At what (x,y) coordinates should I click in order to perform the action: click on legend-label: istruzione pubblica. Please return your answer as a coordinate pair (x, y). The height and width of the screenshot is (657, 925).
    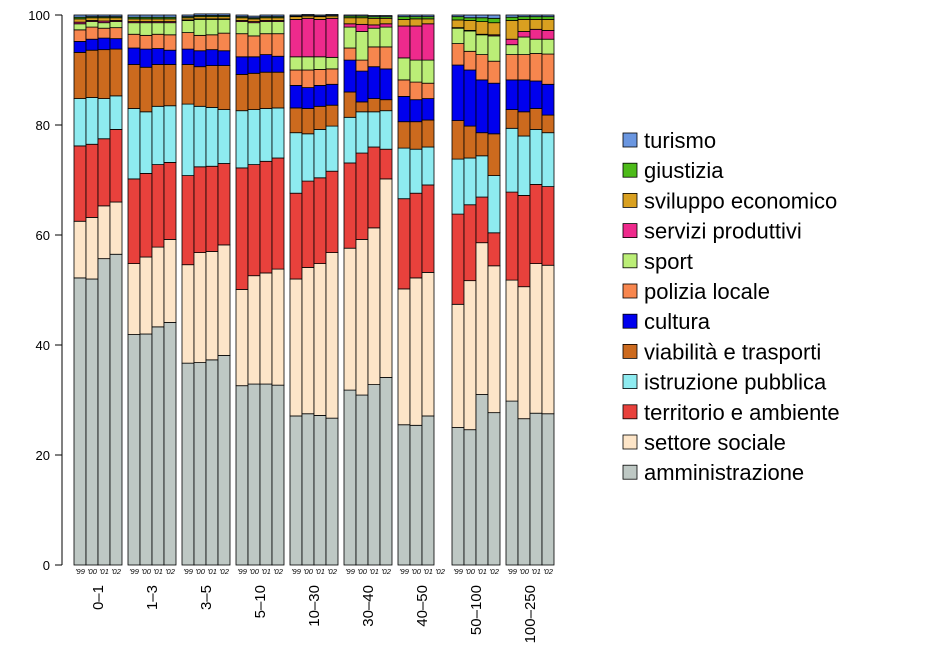
    Looking at the image, I should click on (735, 382).